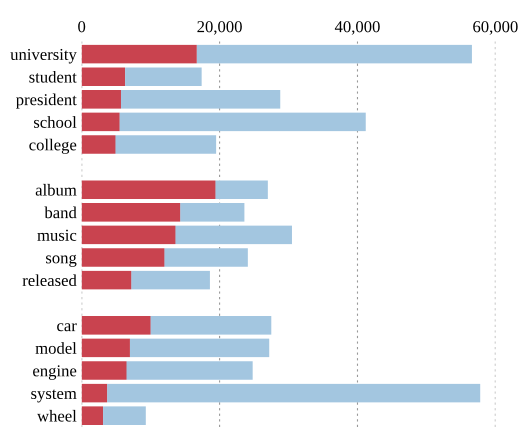 This screenshot has width=527, height=427. What do you see at coordinates (55, 122) in the screenshot?
I see `y-tick-label: school` at bounding box center [55, 122].